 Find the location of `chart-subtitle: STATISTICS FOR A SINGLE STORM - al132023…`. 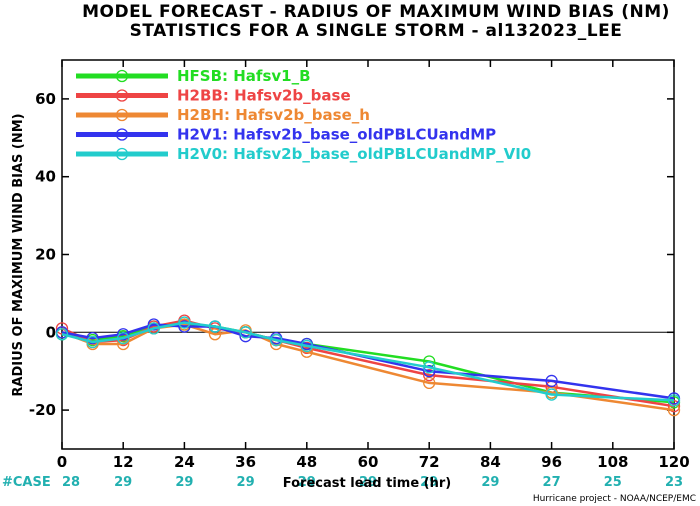

chart-subtitle: STATISTICS FOR A SINGLE STORM - al132023… is located at coordinates (376, 31).